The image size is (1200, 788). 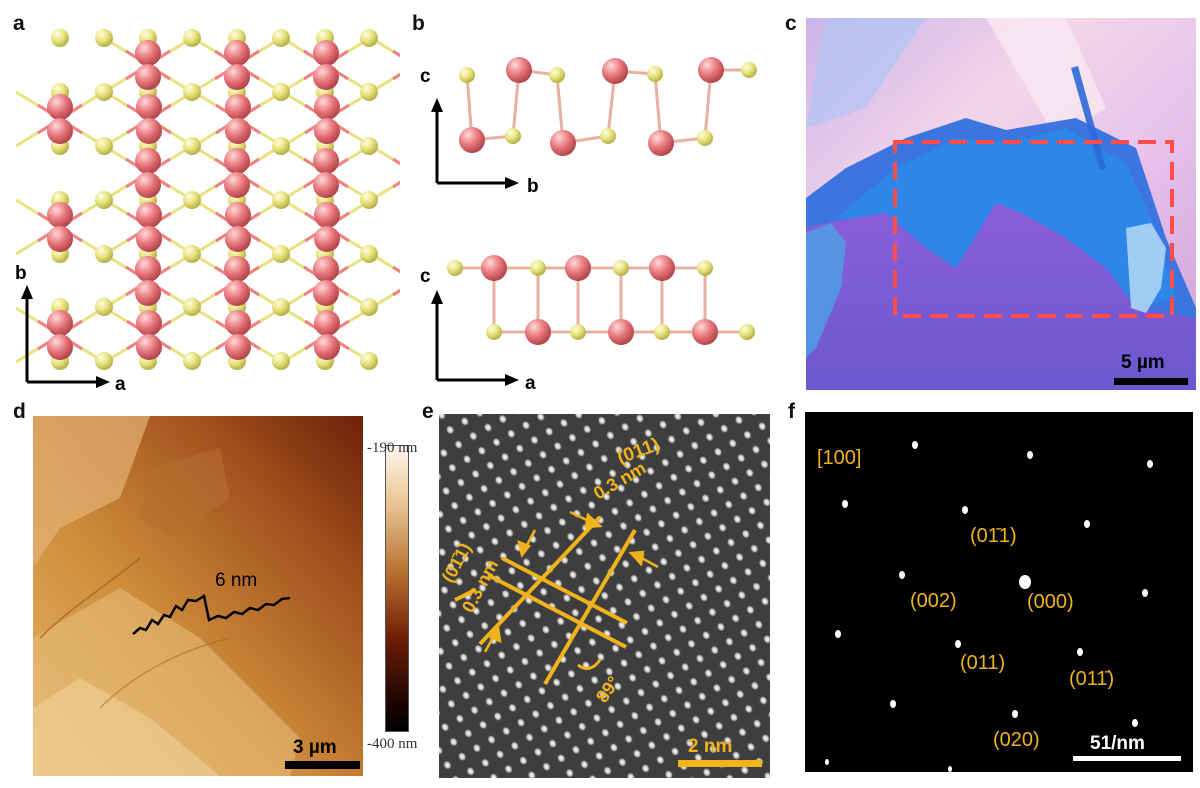 What do you see at coordinates (236, 580) in the screenshot?
I see `panel-d-profile-label: 6 nm` at bounding box center [236, 580].